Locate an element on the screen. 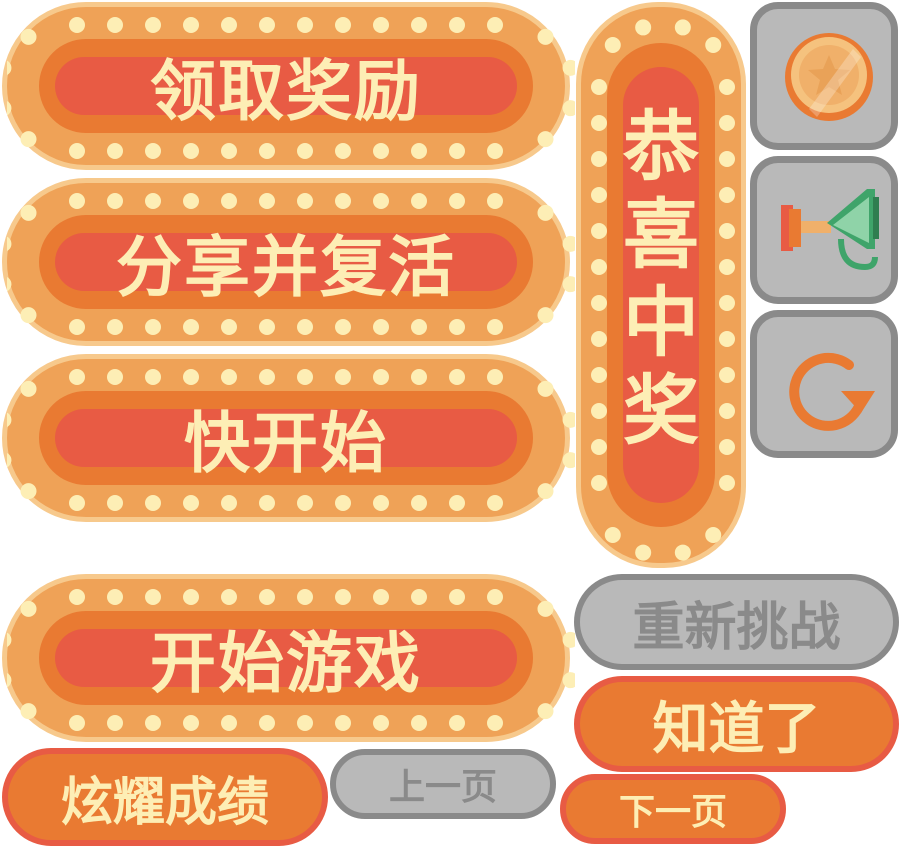  congrats-banner: 恭 喜 中 奖 is located at coordinates (661, 285).